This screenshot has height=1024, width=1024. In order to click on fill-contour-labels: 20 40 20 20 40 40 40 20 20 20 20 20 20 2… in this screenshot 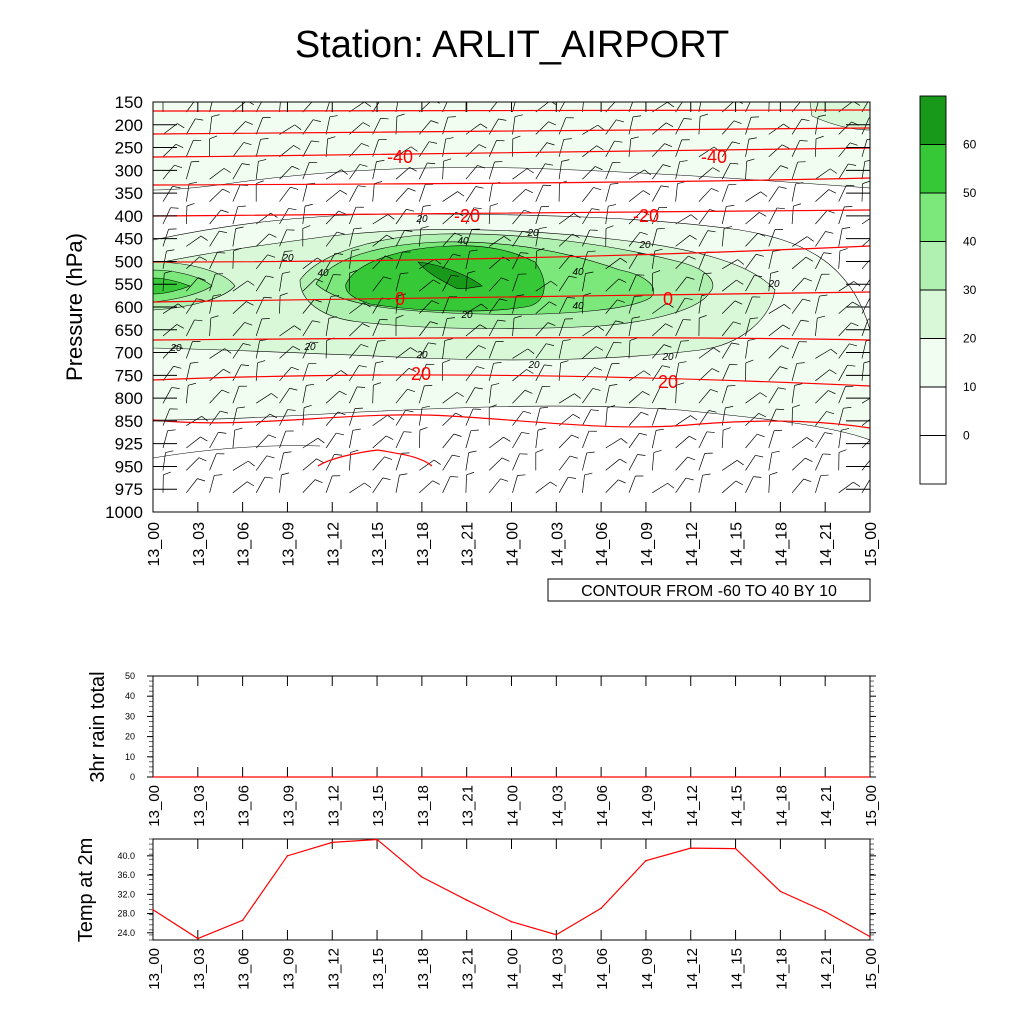, I will do `click(474, 292)`.